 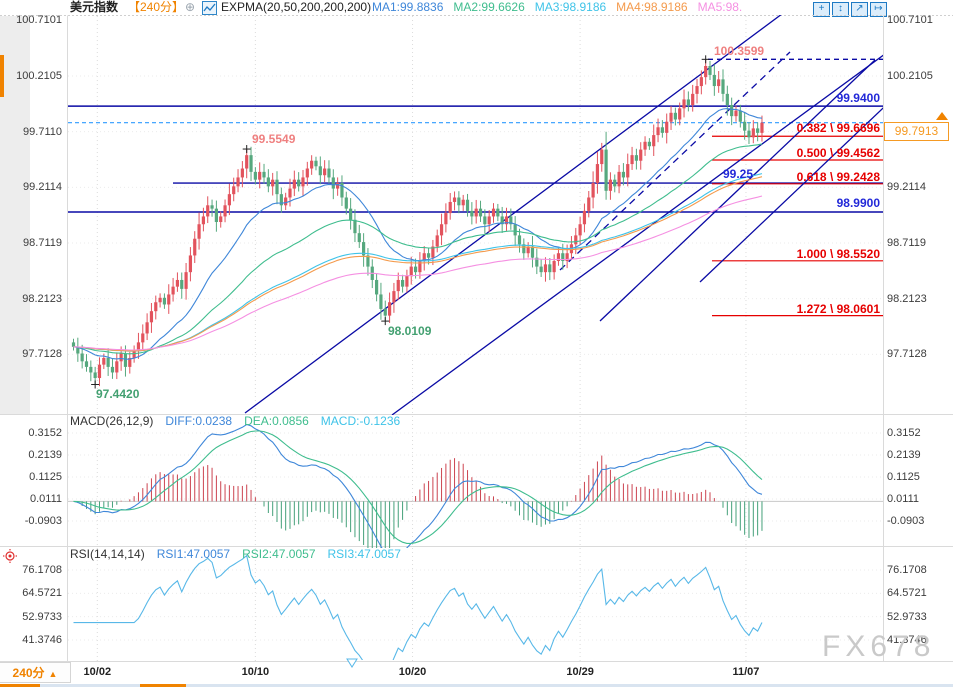 What do you see at coordinates (39, 75) in the screenshot?
I see `price-axis-tick-left: 100.2105` at bounding box center [39, 75].